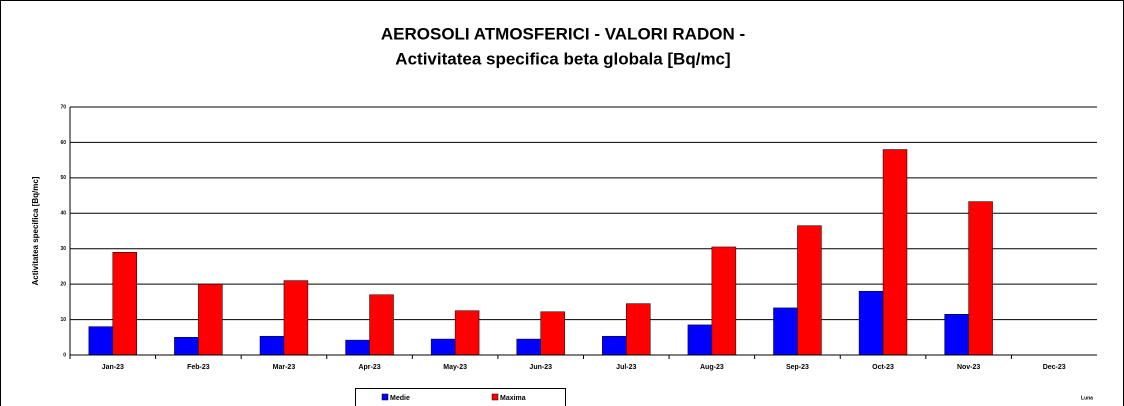 This screenshot has width=1124, height=406. What do you see at coordinates (400, 398) in the screenshot?
I see `legend-label: Medie` at bounding box center [400, 398].